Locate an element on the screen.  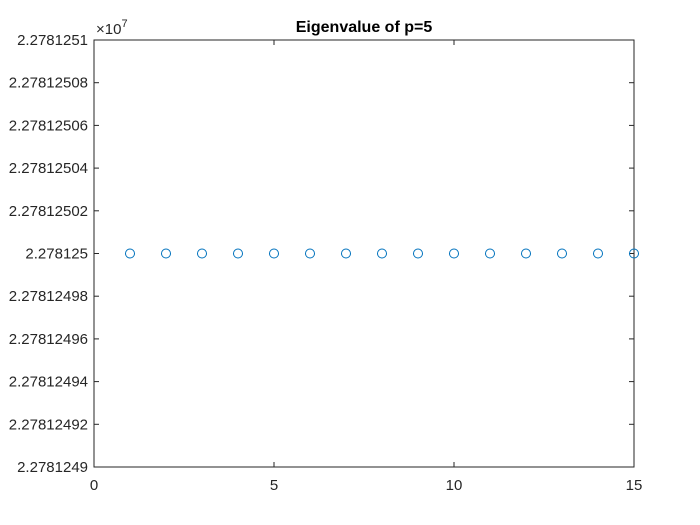
x-tick-label: 5 is located at coordinates (274, 485).